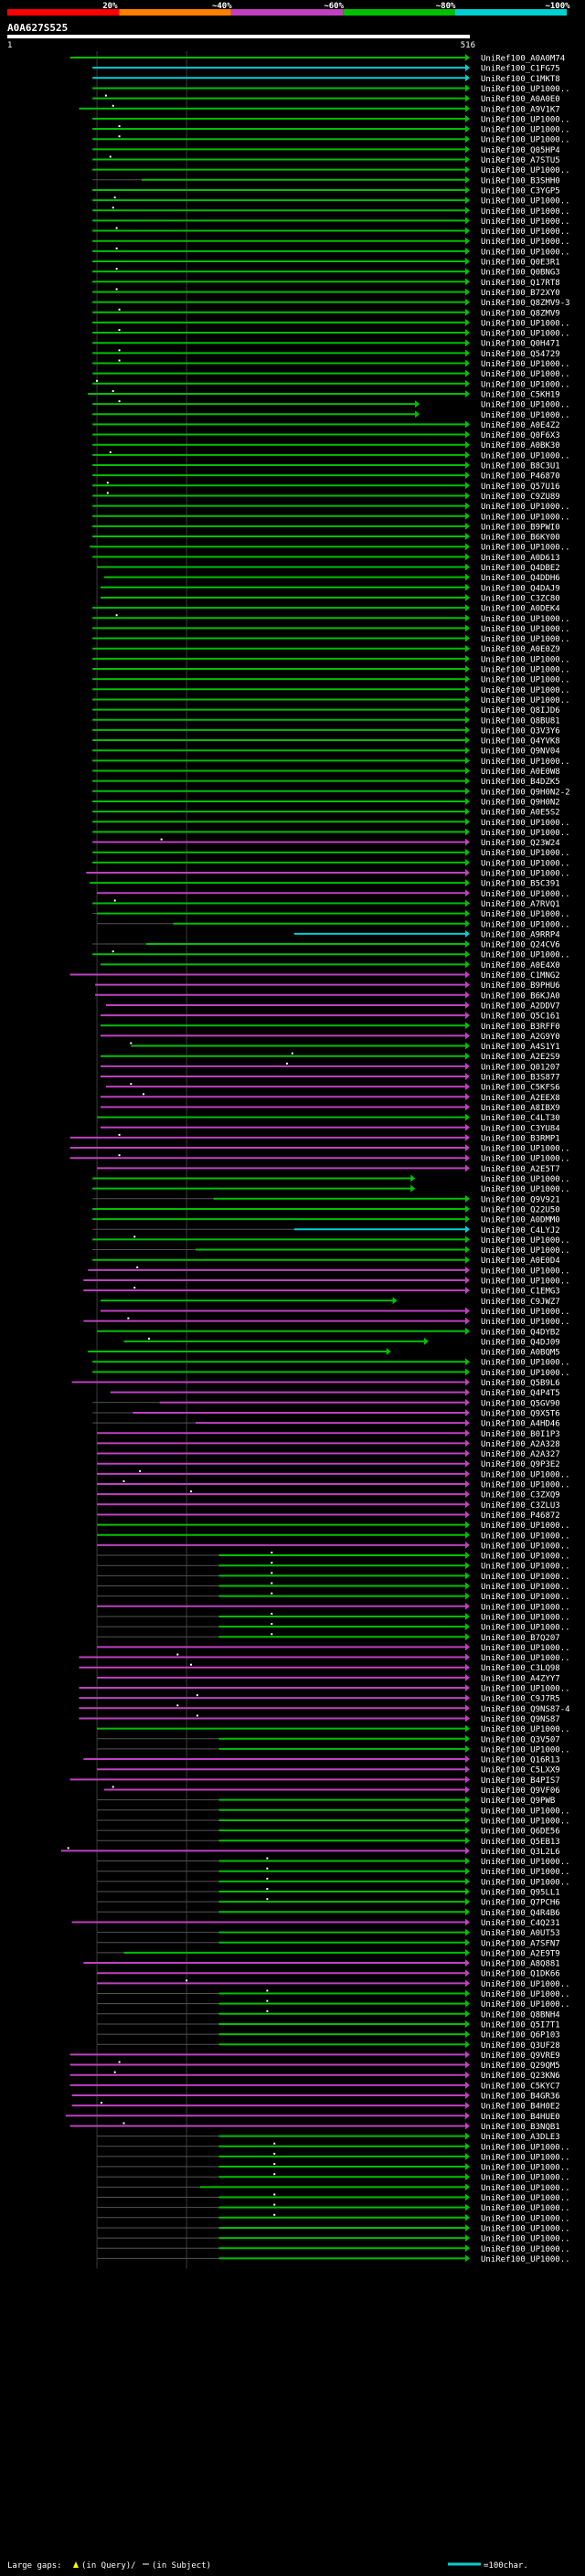  Describe the element at coordinates (520, 1292) in the screenshot. I see `hit-label: UniRef100_C1EMG3` at that location.